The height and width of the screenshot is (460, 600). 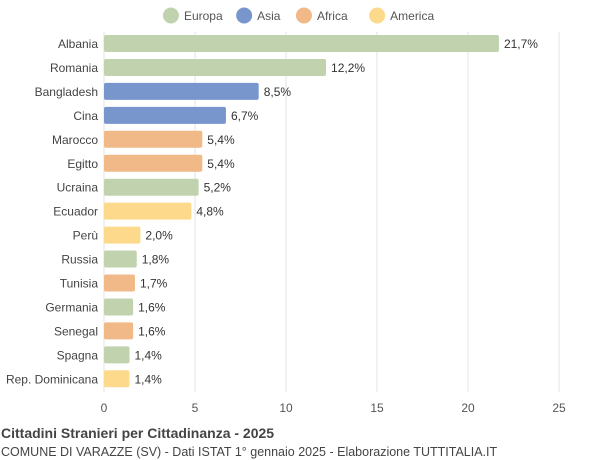 What do you see at coordinates (71, 307) in the screenshot?
I see `category-label: Germania` at bounding box center [71, 307].